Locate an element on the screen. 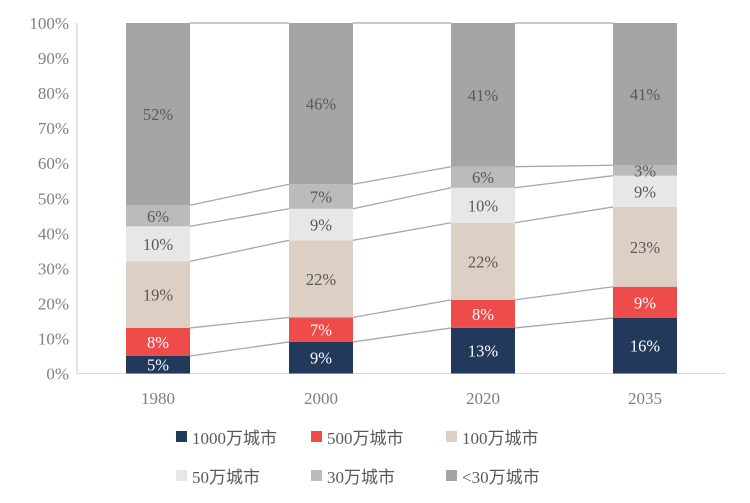  legend-item: 30万城市 is located at coordinates (378, 475).